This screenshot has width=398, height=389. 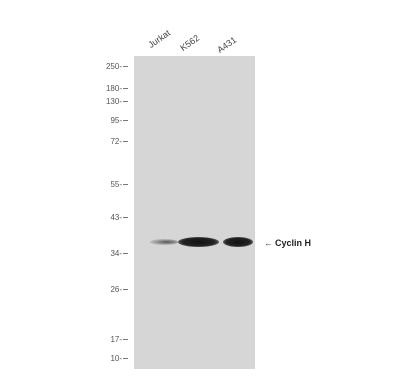 I want to click on band-annotation: ← Cyclin H, so click(x=287, y=243).